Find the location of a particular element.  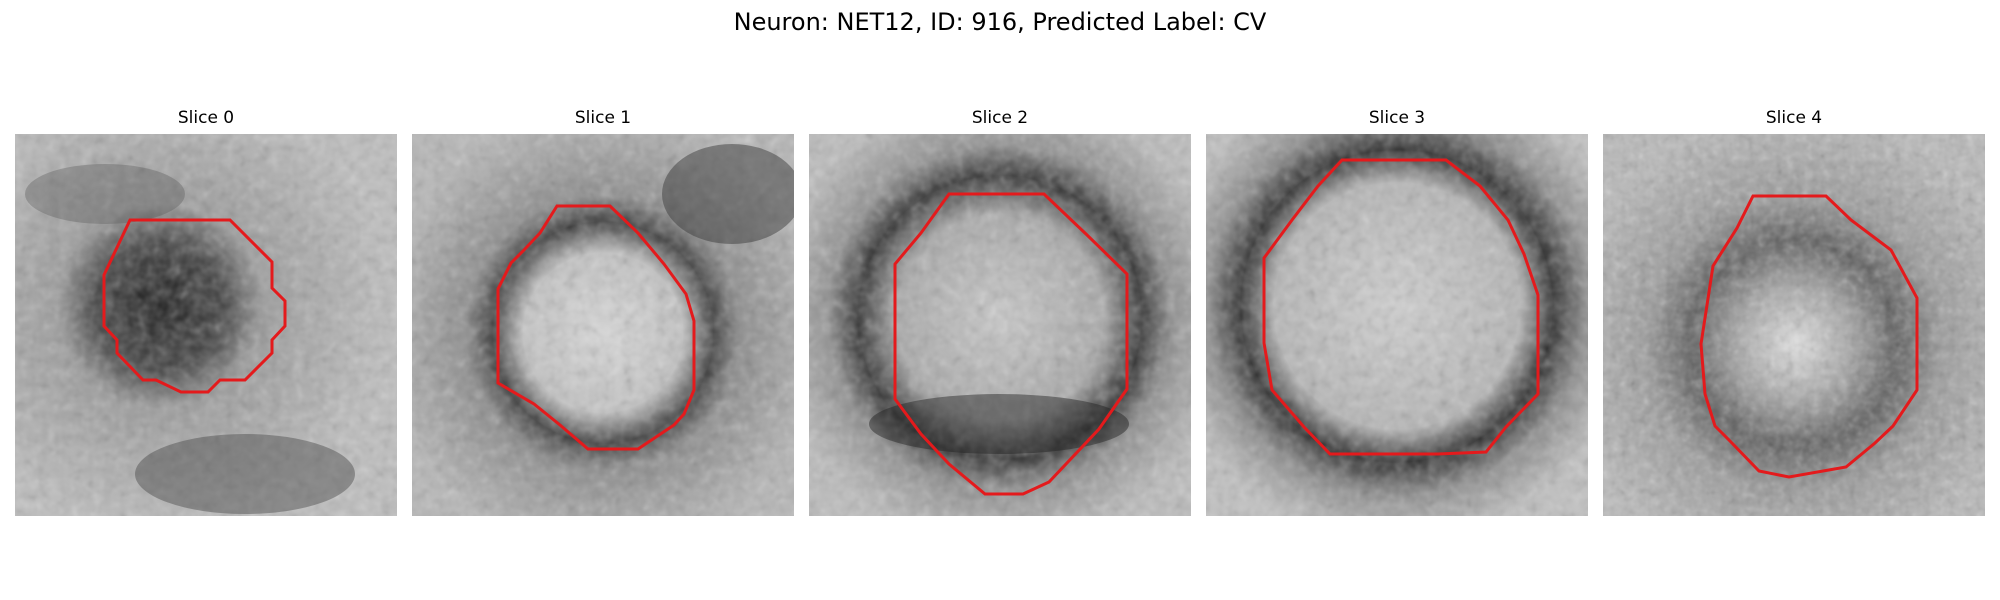

slice-title-3: Slice 3 is located at coordinates (1397, 118).